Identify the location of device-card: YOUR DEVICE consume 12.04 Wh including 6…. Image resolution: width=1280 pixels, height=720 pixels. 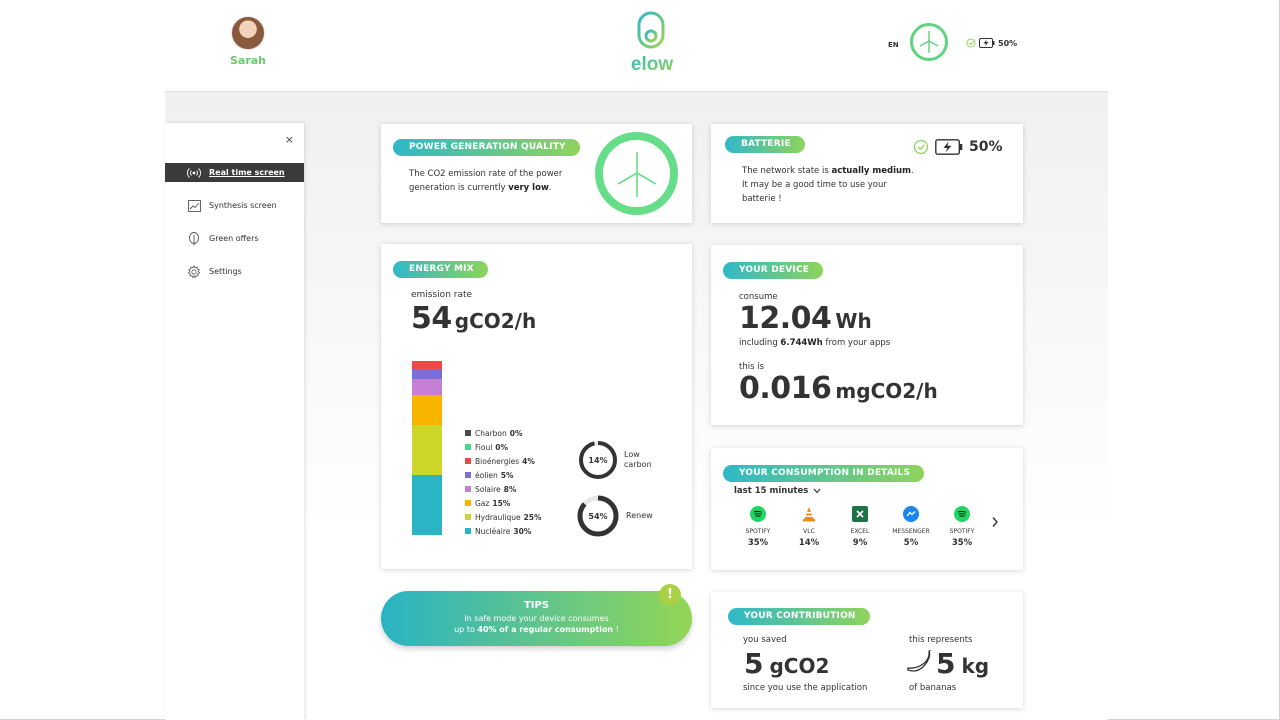
(867, 335).